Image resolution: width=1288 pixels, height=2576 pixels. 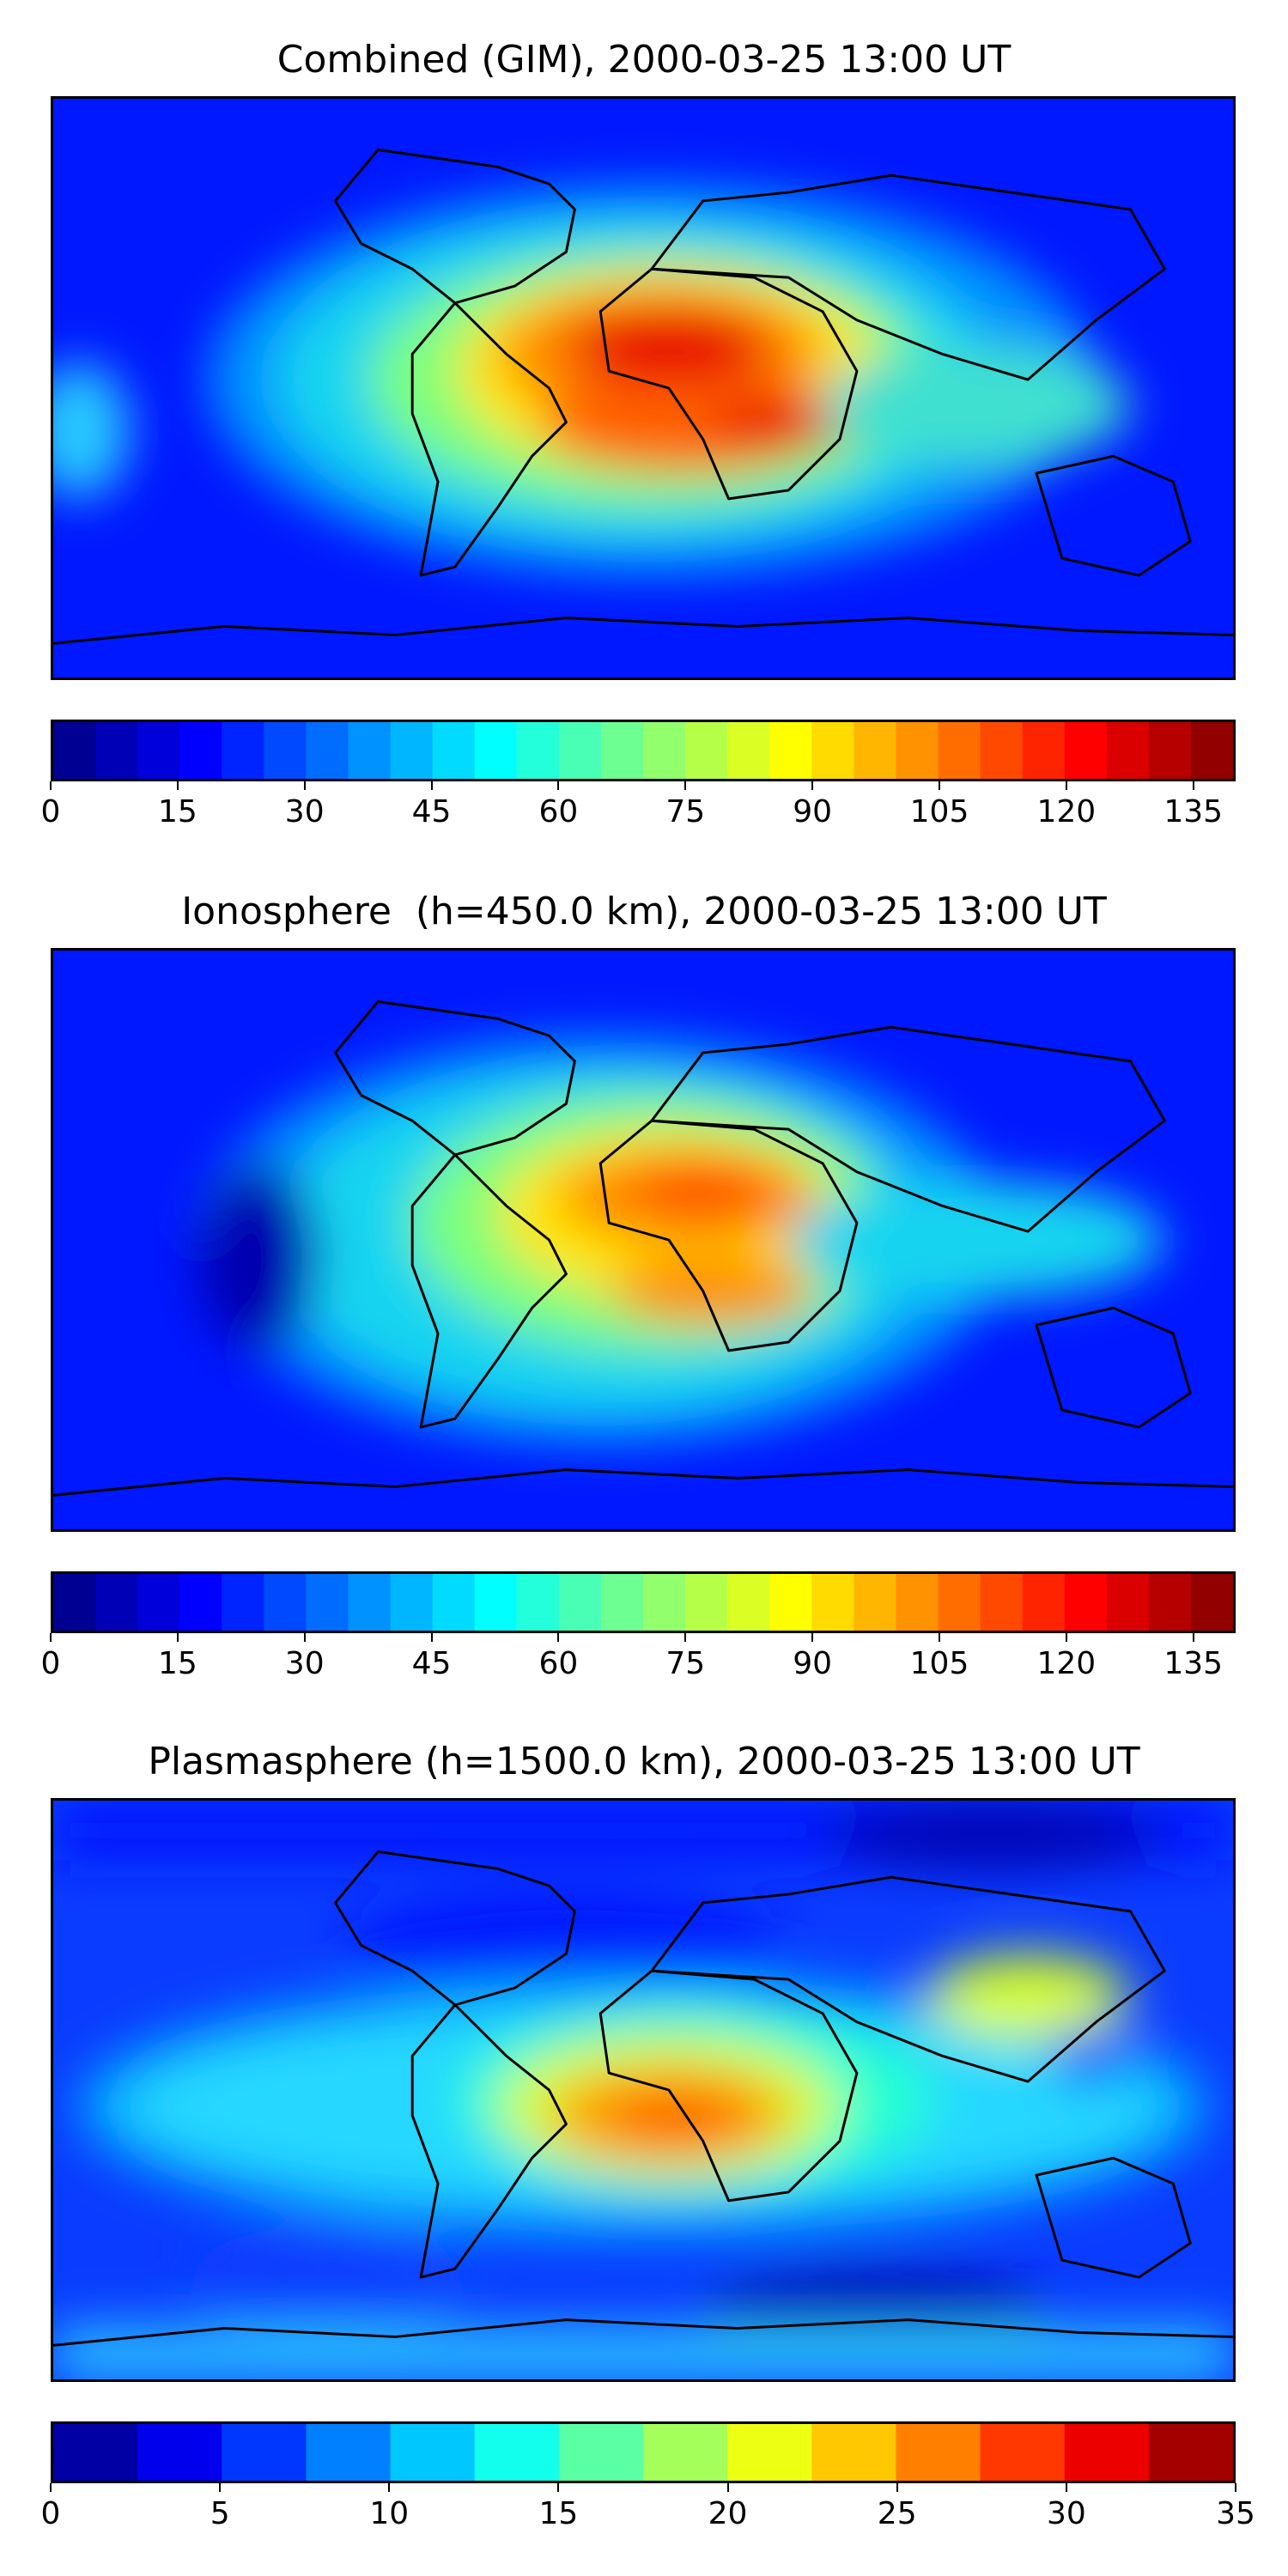 I want to click on colorbar-tick-label: 135, so click(x=1193, y=1664).